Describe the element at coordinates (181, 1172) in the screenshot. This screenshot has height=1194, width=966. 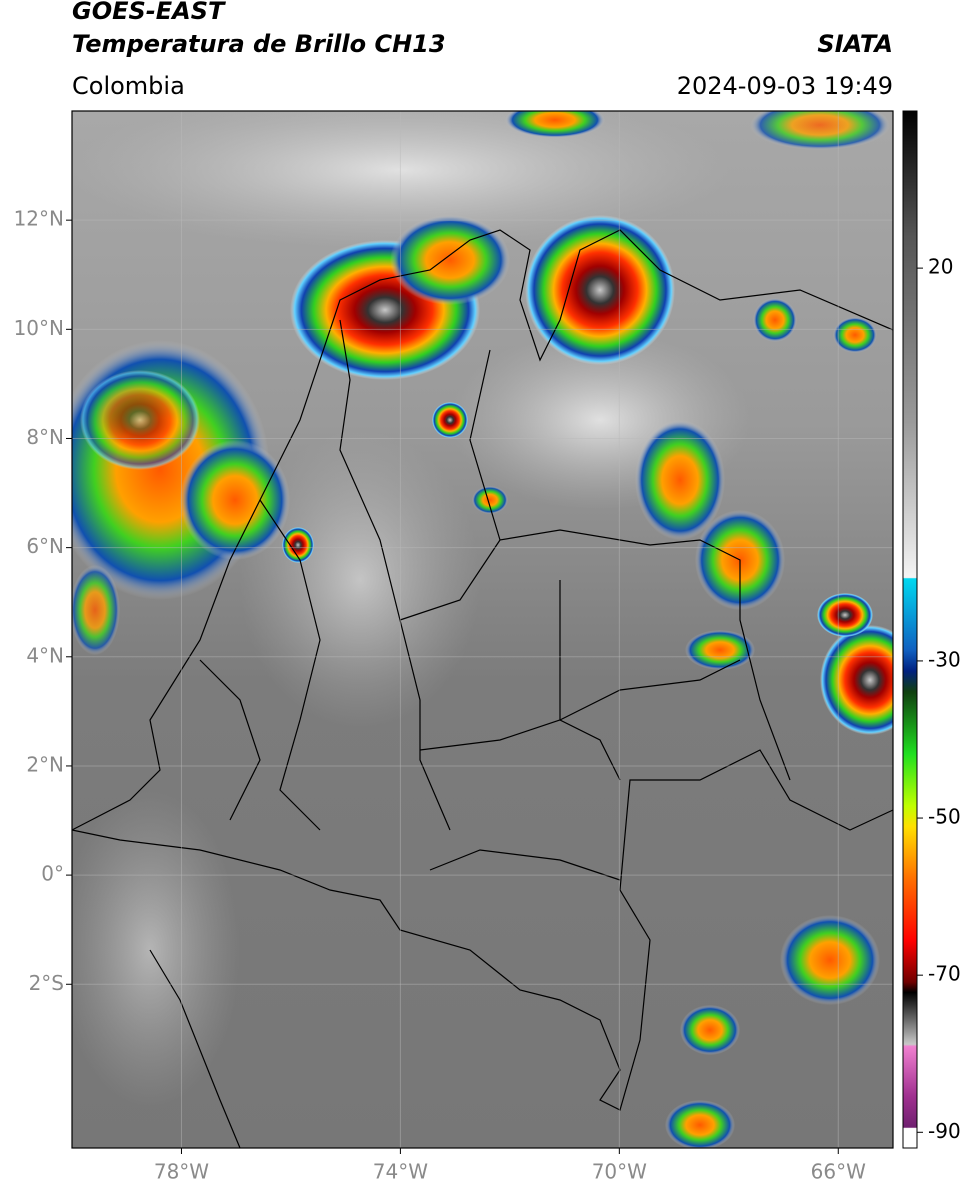
I see `x-tick-label: 78°W` at that location.